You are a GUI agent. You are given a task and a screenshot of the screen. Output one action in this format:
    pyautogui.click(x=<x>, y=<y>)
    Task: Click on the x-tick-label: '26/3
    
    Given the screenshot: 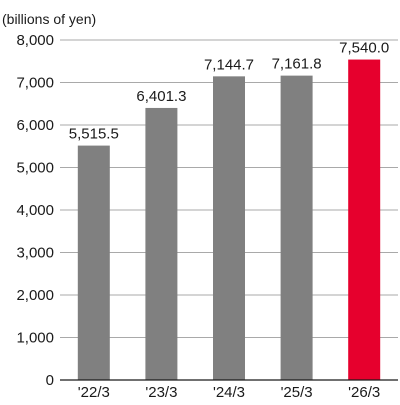 What is the action you would take?
    pyautogui.click(x=364, y=392)
    